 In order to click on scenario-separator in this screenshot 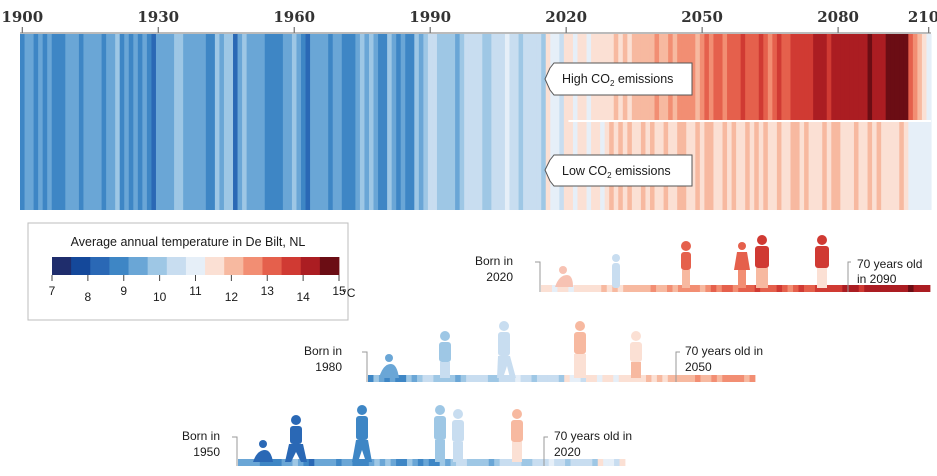, I will do `click(749, 121)`.